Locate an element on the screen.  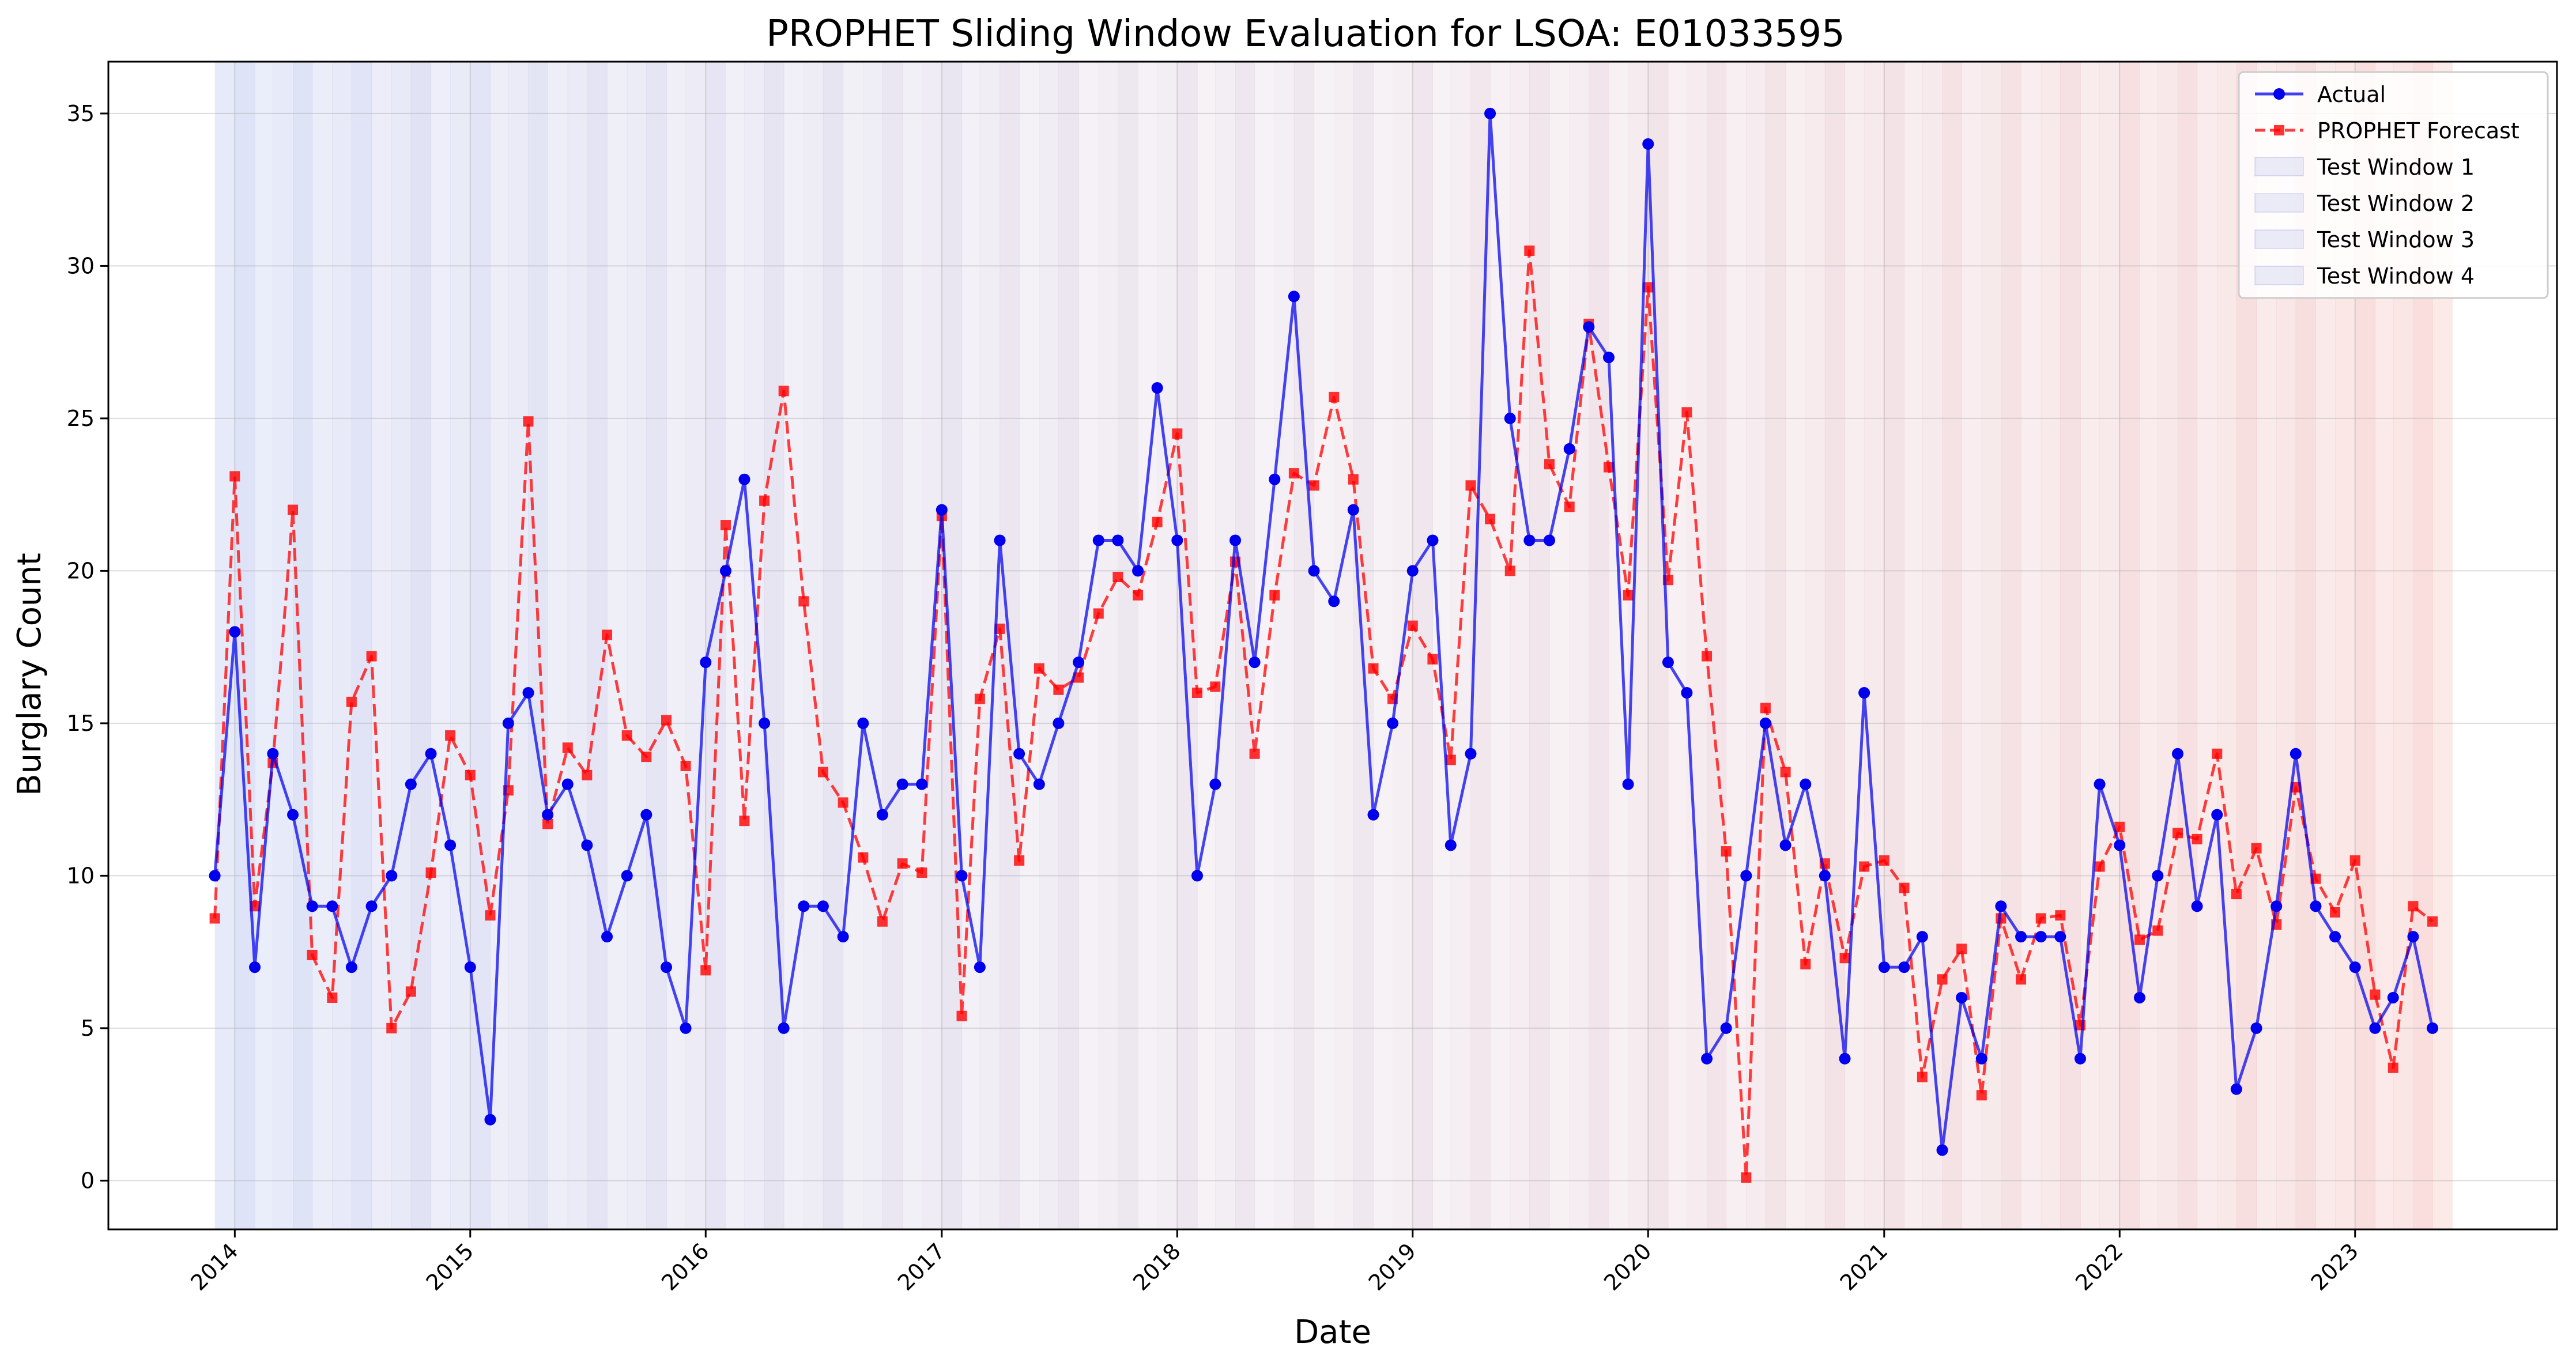
x-axis-label: Date is located at coordinates (1332, 1332).